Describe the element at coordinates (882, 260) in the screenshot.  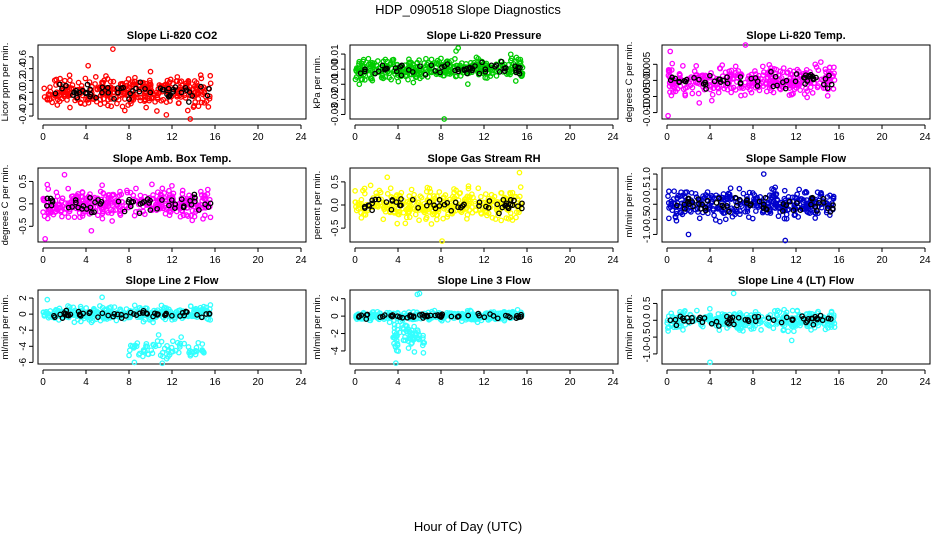
I see `x-tick-label: 20` at that location.